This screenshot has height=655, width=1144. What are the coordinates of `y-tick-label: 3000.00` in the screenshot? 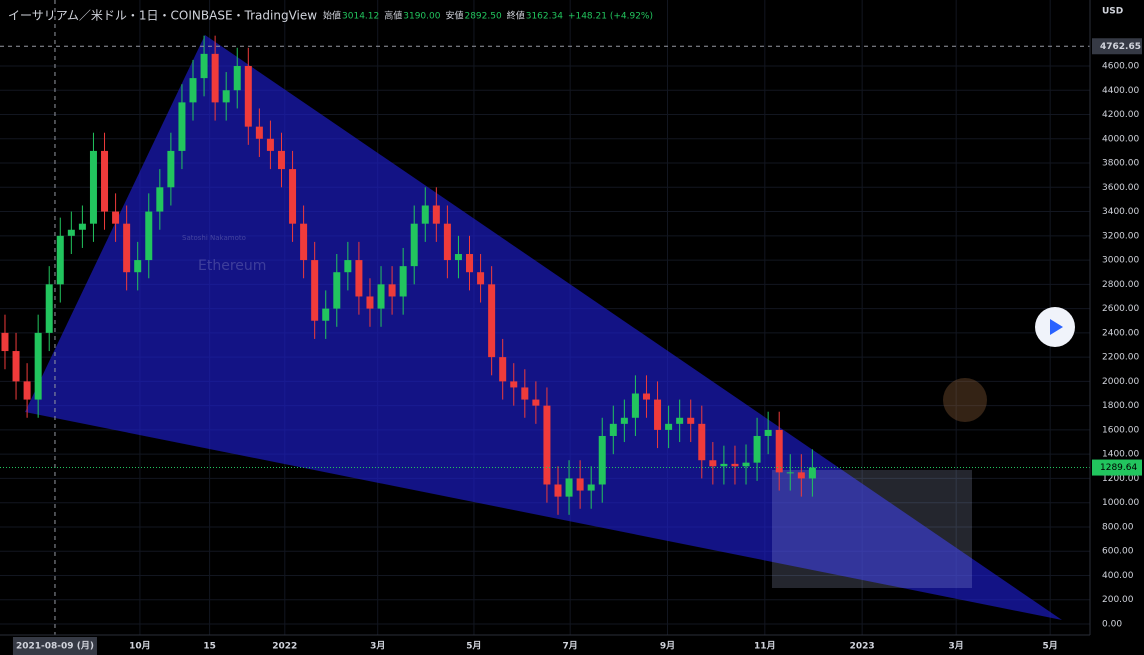 It's located at (1120, 261).